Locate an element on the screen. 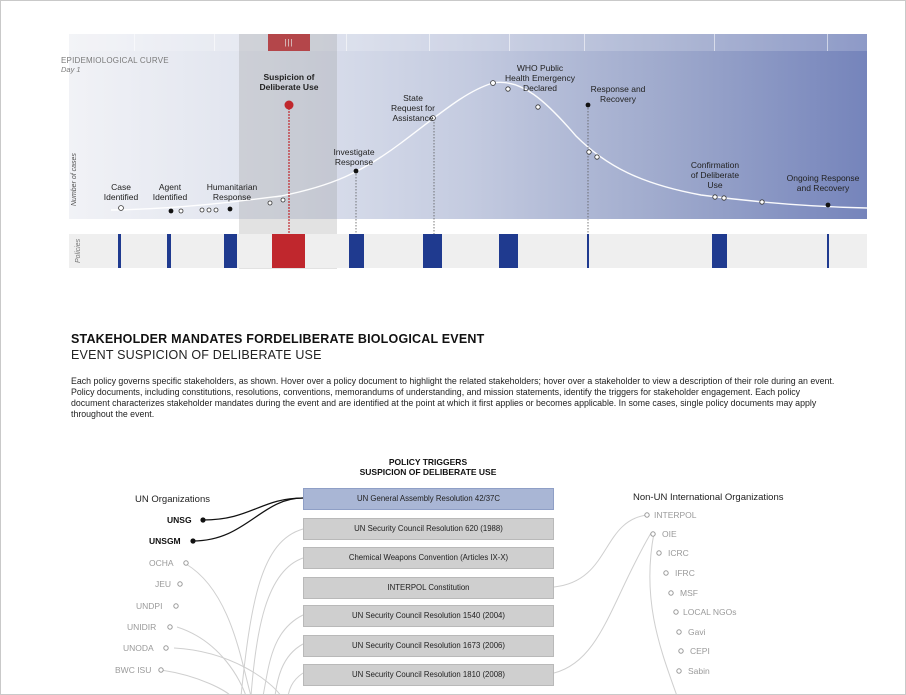 The image size is (906, 695). jeu-node is located at coordinates (180, 584).